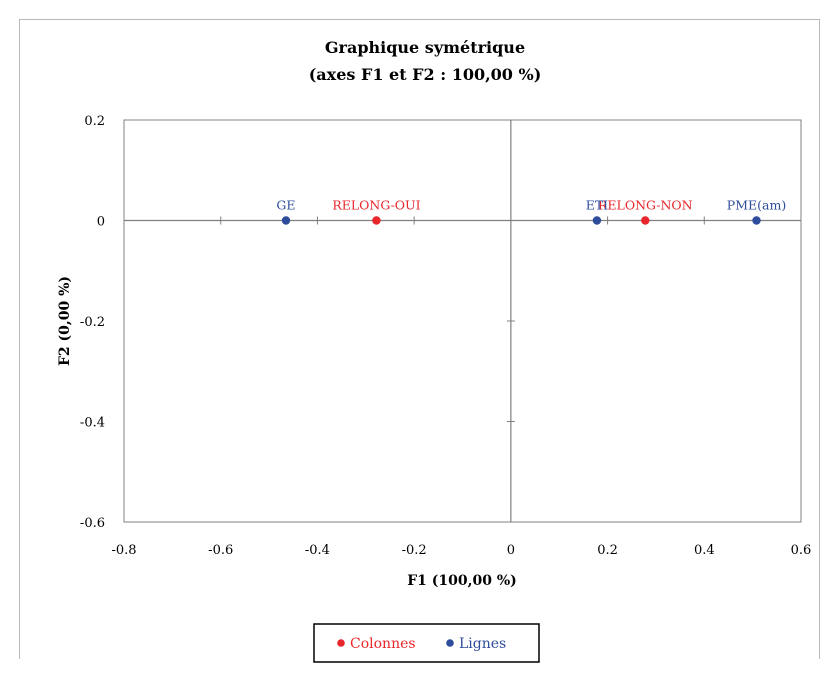 This screenshot has width=832, height=673. Describe the element at coordinates (65, 321) in the screenshot. I see `y-axis-title: F2 (0,00 %)` at that location.